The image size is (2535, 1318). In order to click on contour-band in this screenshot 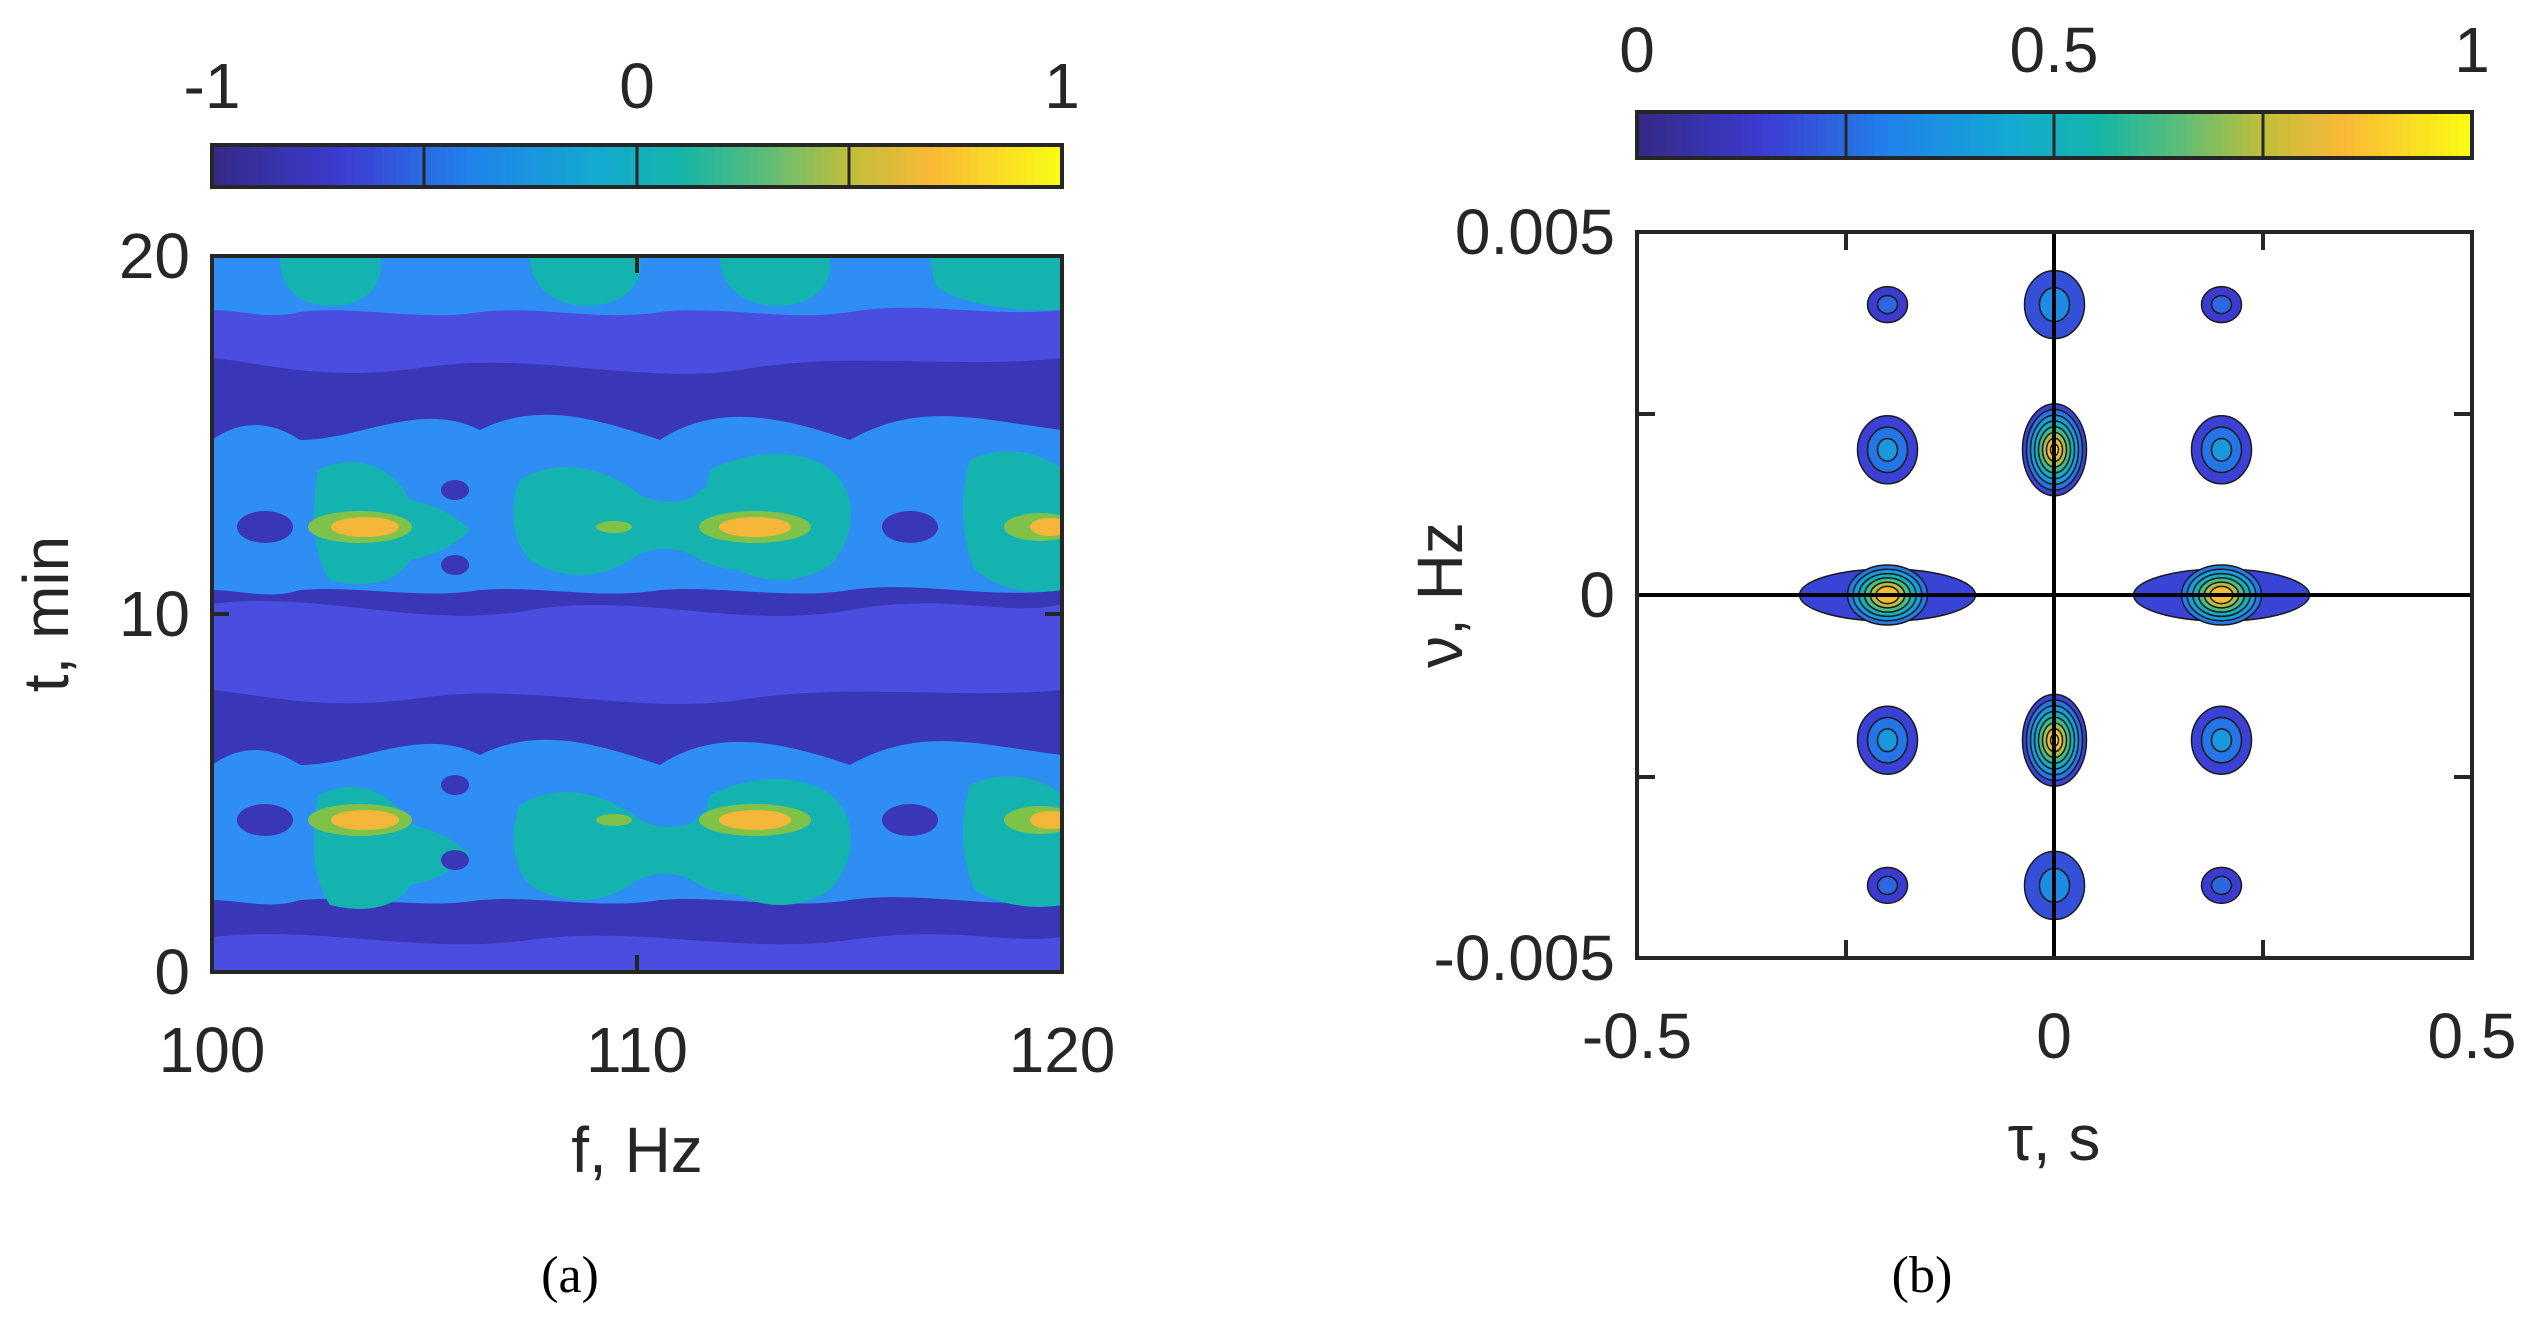, I will do `click(637, 287)`.